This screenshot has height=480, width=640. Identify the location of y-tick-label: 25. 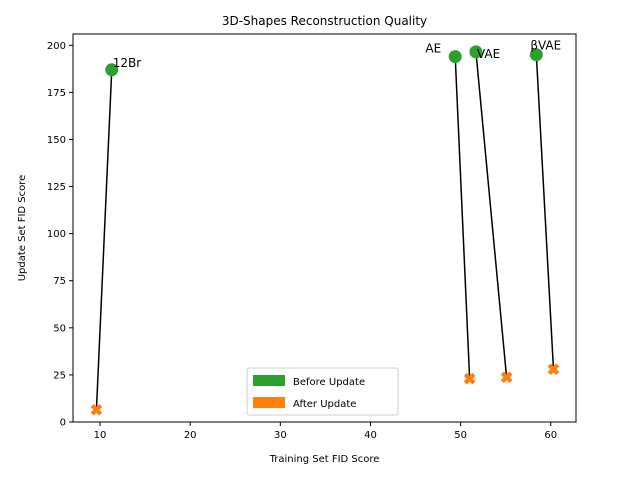
(59, 375).